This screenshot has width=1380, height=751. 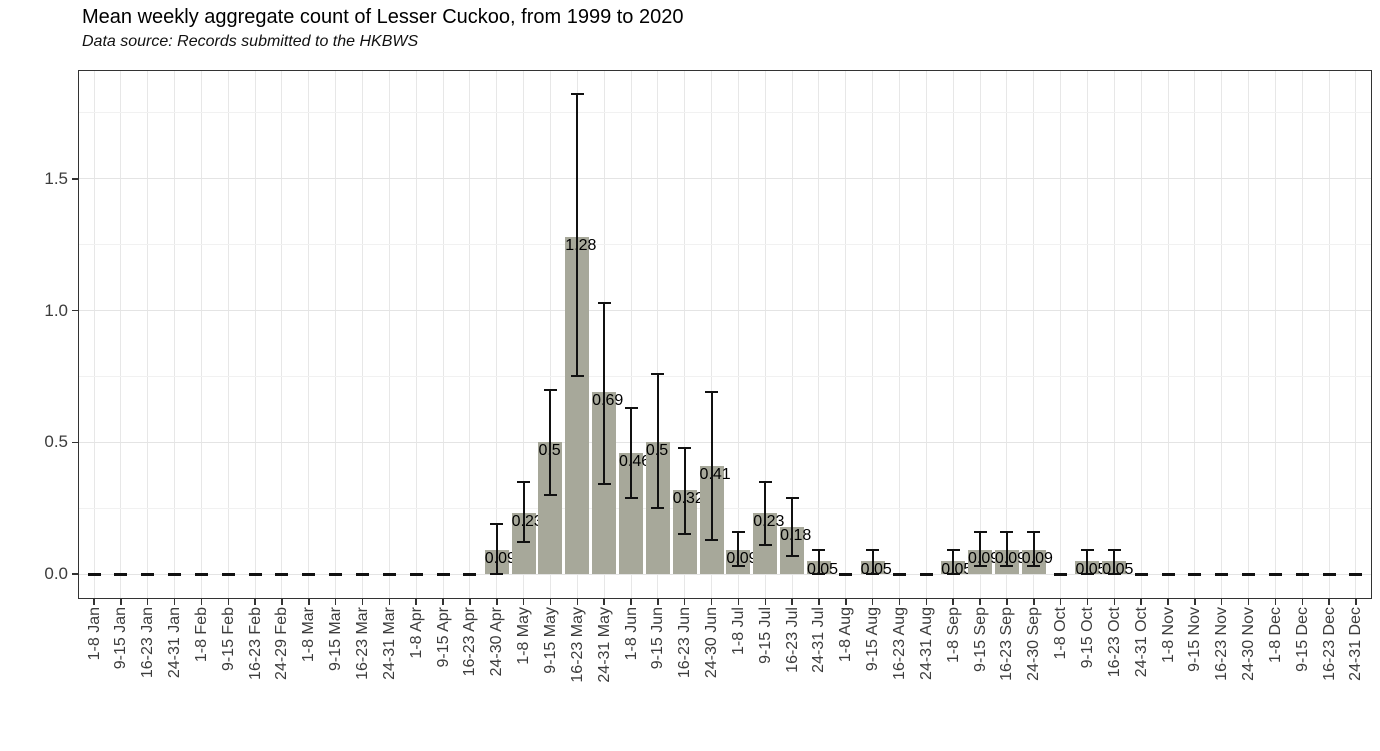 I want to click on x-axis-label: 1-8 Aug, so click(x=846, y=635).